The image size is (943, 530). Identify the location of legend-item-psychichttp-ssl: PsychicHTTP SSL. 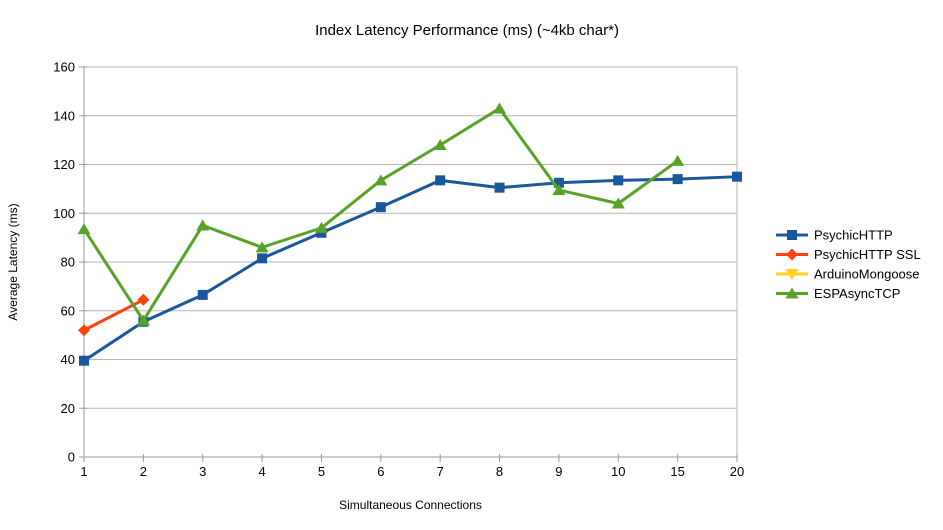
(848, 254).